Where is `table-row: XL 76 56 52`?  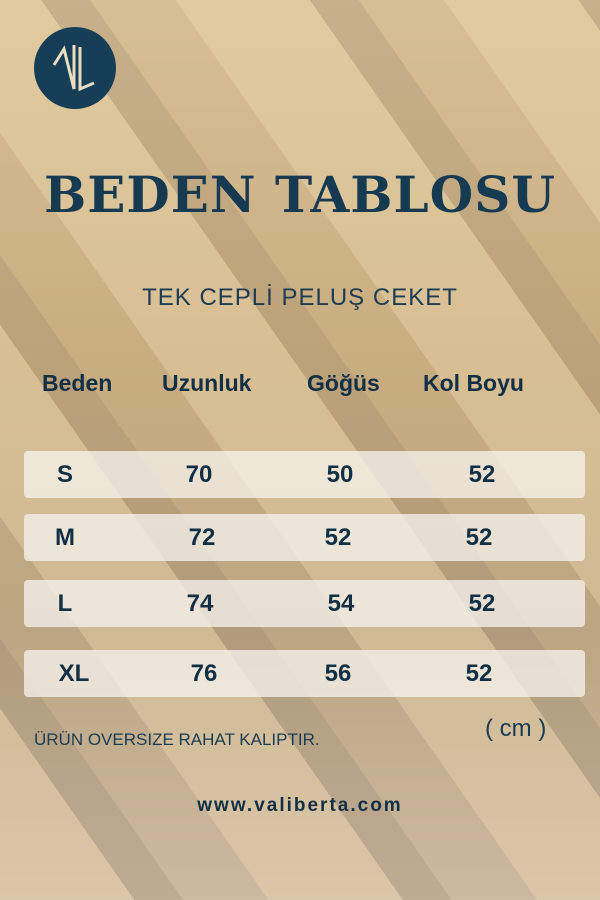 table-row: XL 76 56 52 is located at coordinates (304, 673).